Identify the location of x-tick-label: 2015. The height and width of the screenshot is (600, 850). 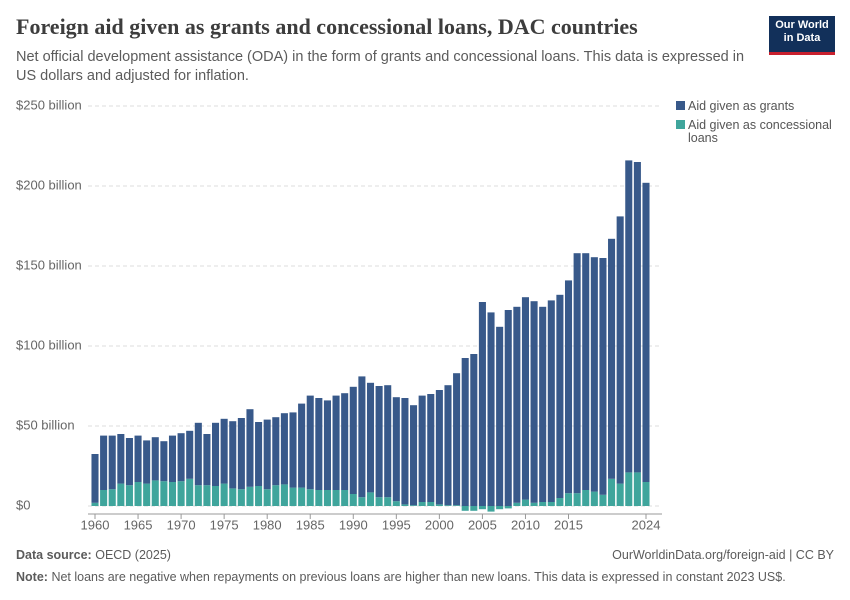
(568, 524).